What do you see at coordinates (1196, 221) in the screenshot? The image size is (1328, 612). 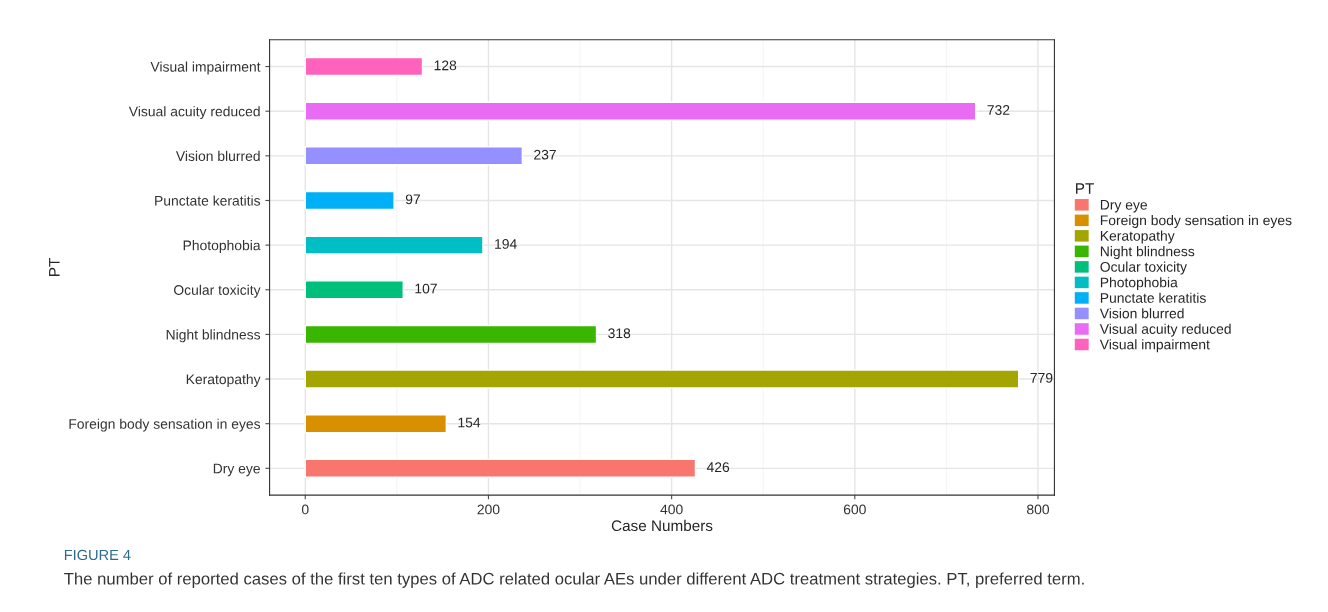 I see `legend-label: Foreign body sensation in eyes` at bounding box center [1196, 221].